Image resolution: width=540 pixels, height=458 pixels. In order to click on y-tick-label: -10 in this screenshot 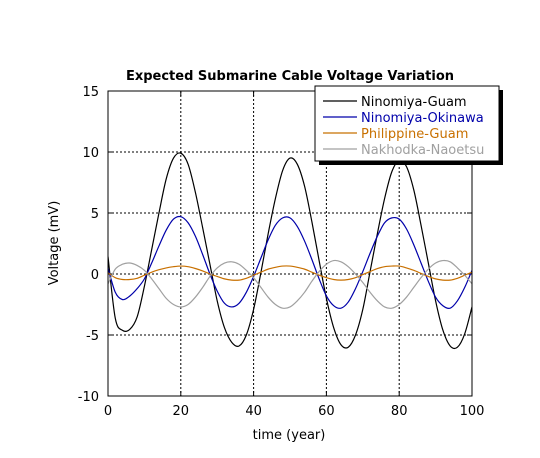, I will do `click(88, 397)`.